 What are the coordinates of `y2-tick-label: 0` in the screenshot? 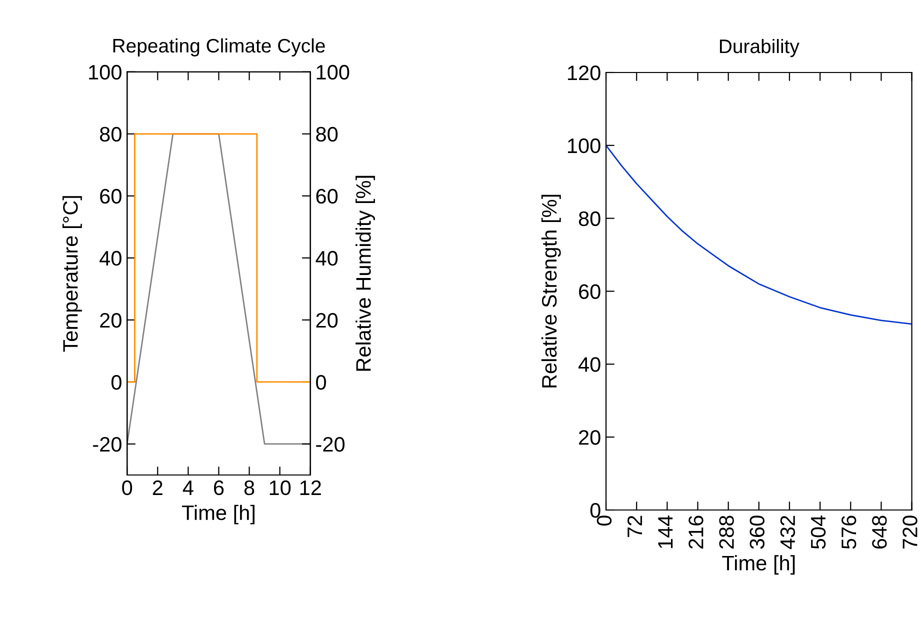 It's located at (321, 382).